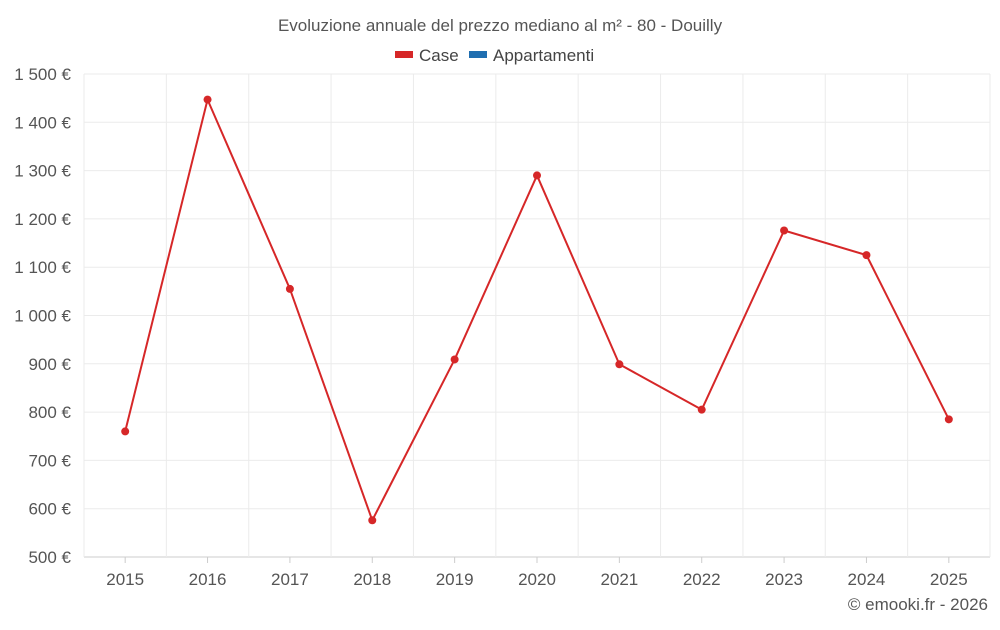  Describe the element at coordinates (49, 557) in the screenshot. I see `y-tick-label: 500 €` at that location.